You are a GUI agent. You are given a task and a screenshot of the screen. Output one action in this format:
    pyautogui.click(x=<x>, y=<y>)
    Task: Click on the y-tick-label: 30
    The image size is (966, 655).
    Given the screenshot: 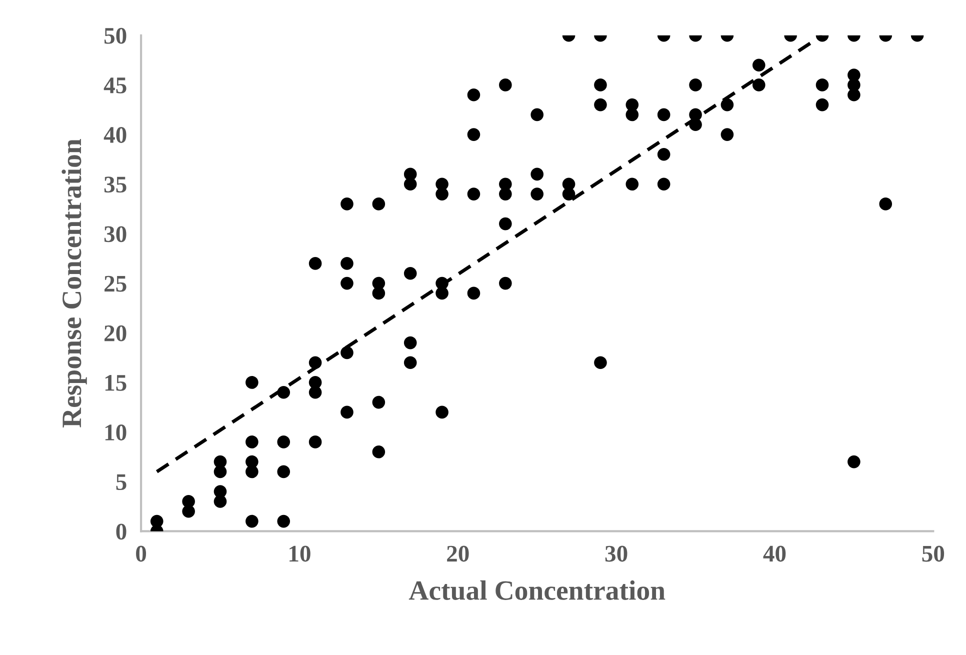 What is the action you would take?
    pyautogui.click(x=115, y=234)
    